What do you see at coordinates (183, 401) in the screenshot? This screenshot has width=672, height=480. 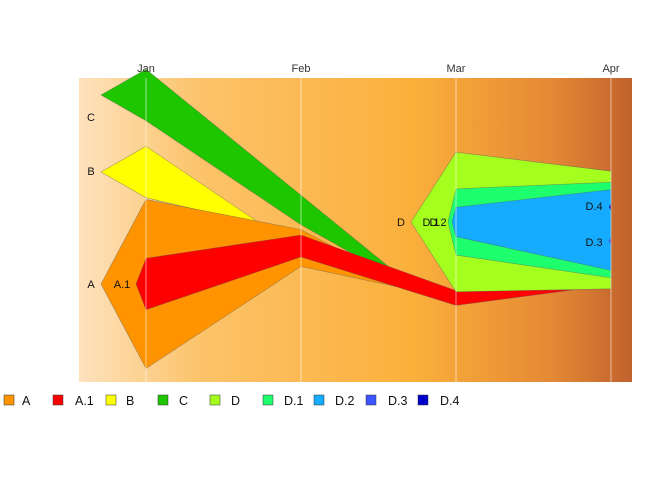 I see `legend-label-c: C` at bounding box center [183, 401].